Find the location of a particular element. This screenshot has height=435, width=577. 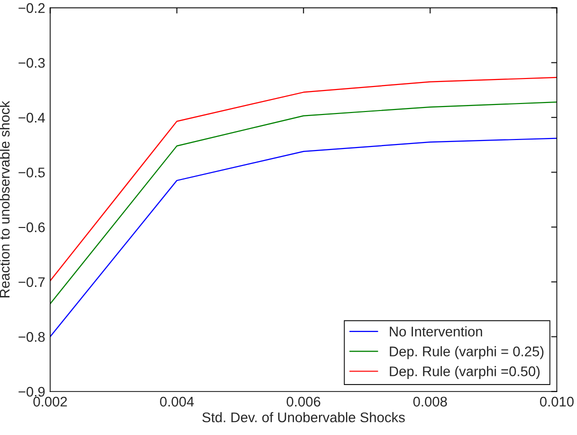

x-tick-label: 0.006 is located at coordinates (303, 401).